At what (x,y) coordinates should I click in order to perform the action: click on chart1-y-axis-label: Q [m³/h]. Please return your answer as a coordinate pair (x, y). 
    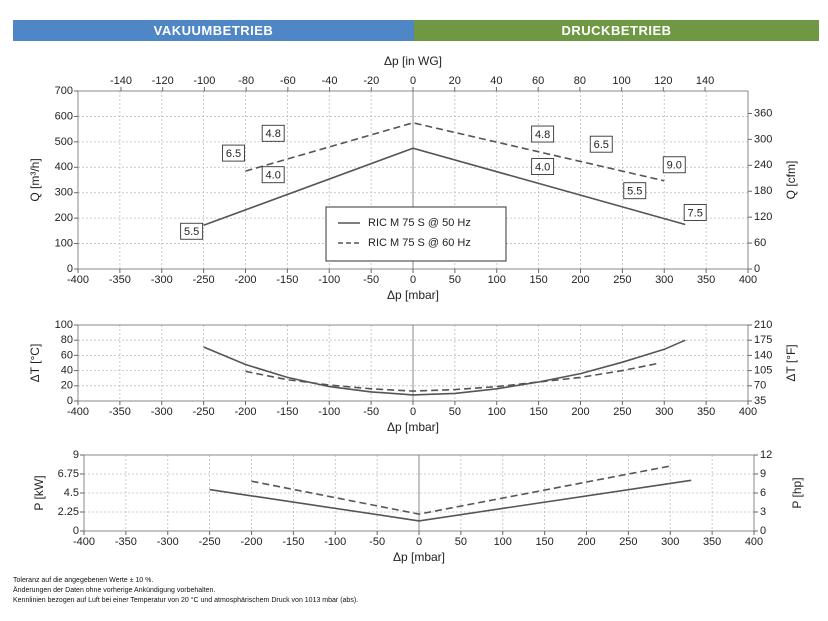
    Looking at the image, I should click on (35, 179).